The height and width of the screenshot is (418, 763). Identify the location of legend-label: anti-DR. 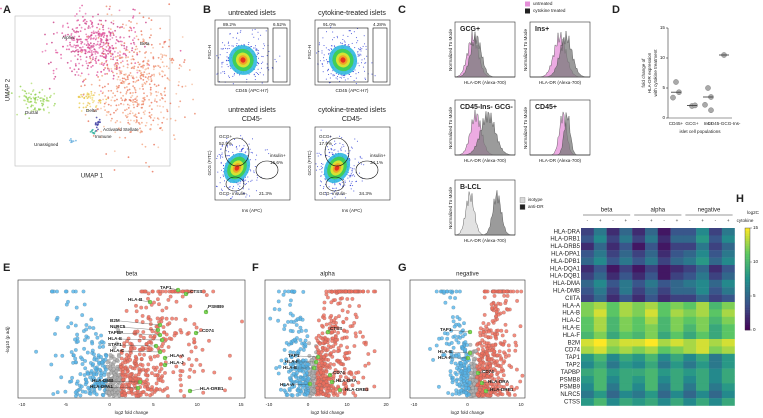
(536, 206).